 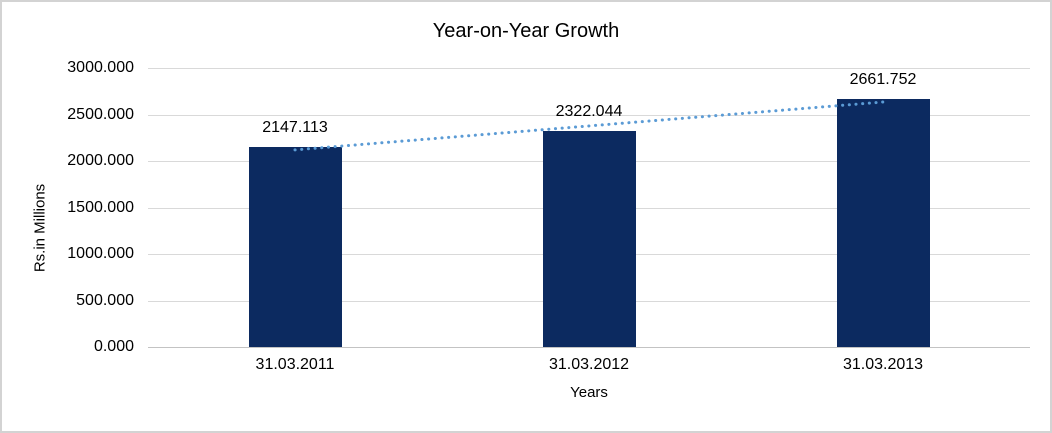 What do you see at coordinates (295, 128) in the screenshot?
I see `bar-data-label: 2147.113` at bounding box center [295, 128].